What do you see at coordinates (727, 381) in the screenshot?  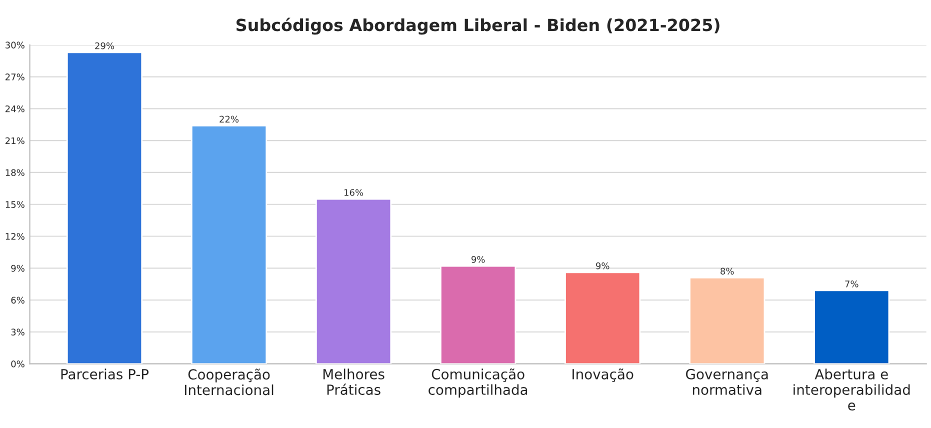 I see `x-tick-label: Governança normativa` at bounding box center [727, 381].